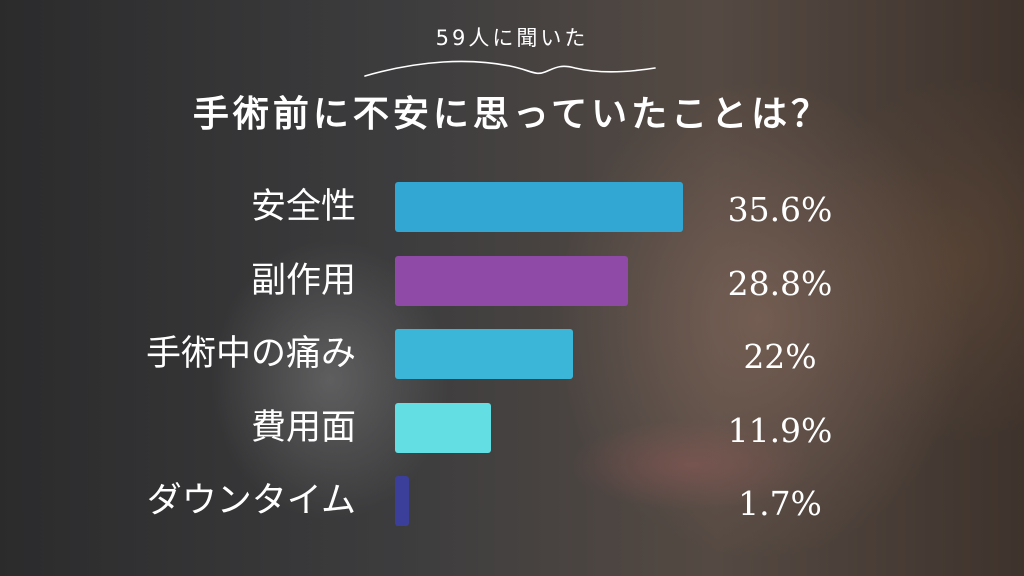 This screenshot has height=576, width=1024. Describe the element at coordinates (780, 209) in the screenshot. I see `value-label: 35.6%` at that location.